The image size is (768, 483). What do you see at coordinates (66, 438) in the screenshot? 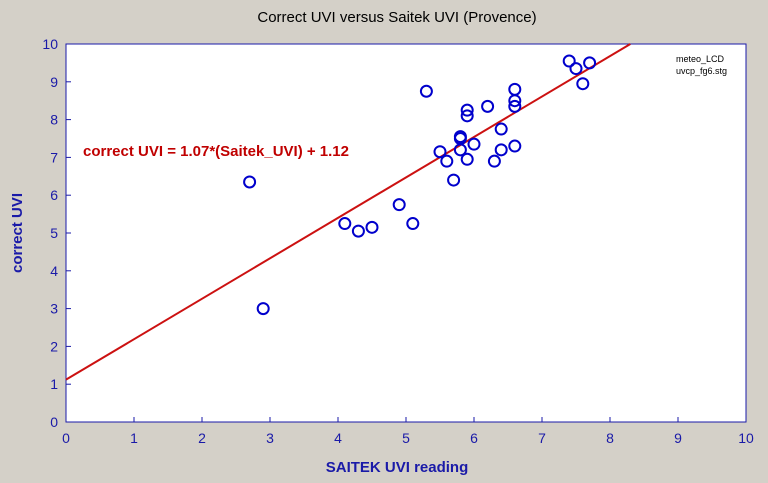
I see `x-tick-label: 0` at bounding box center [66, 438].